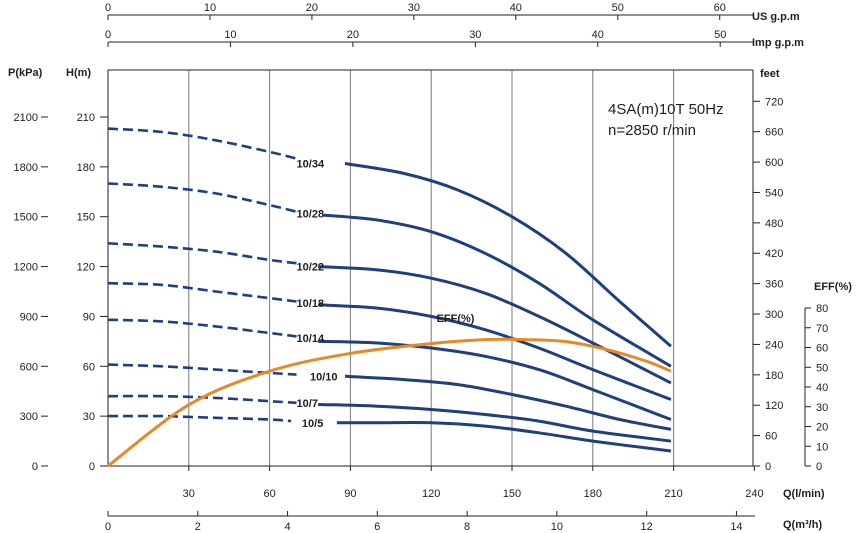 The image size is (858, 533). What do you see at coordinates (353, 35) in the screenshot?
I see `imp-gpm-tick-label: 20` at bounding box center [353, 35].